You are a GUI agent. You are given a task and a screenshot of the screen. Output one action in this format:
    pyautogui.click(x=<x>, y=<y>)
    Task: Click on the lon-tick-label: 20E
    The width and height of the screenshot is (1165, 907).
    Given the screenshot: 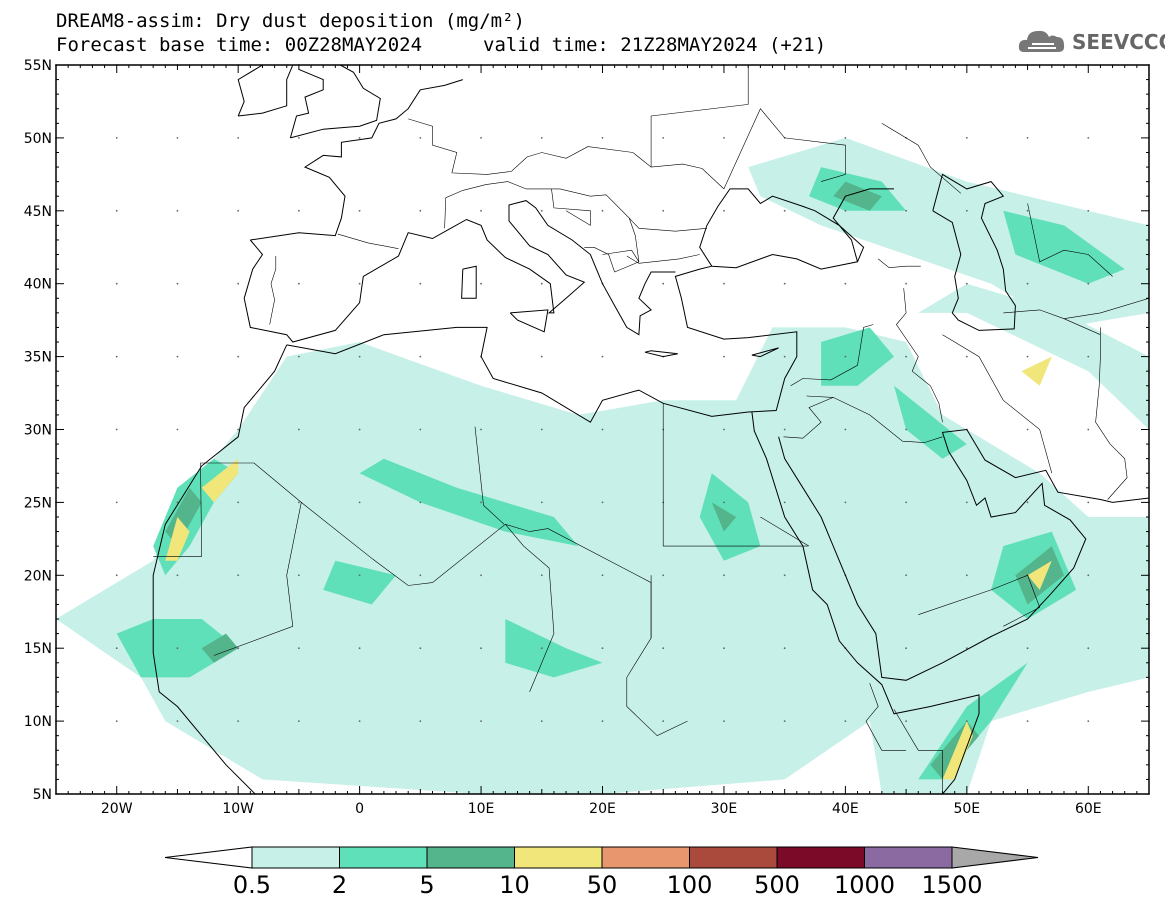 What is the action you would take?
    pyautogui.click(x=602, y=809)
    